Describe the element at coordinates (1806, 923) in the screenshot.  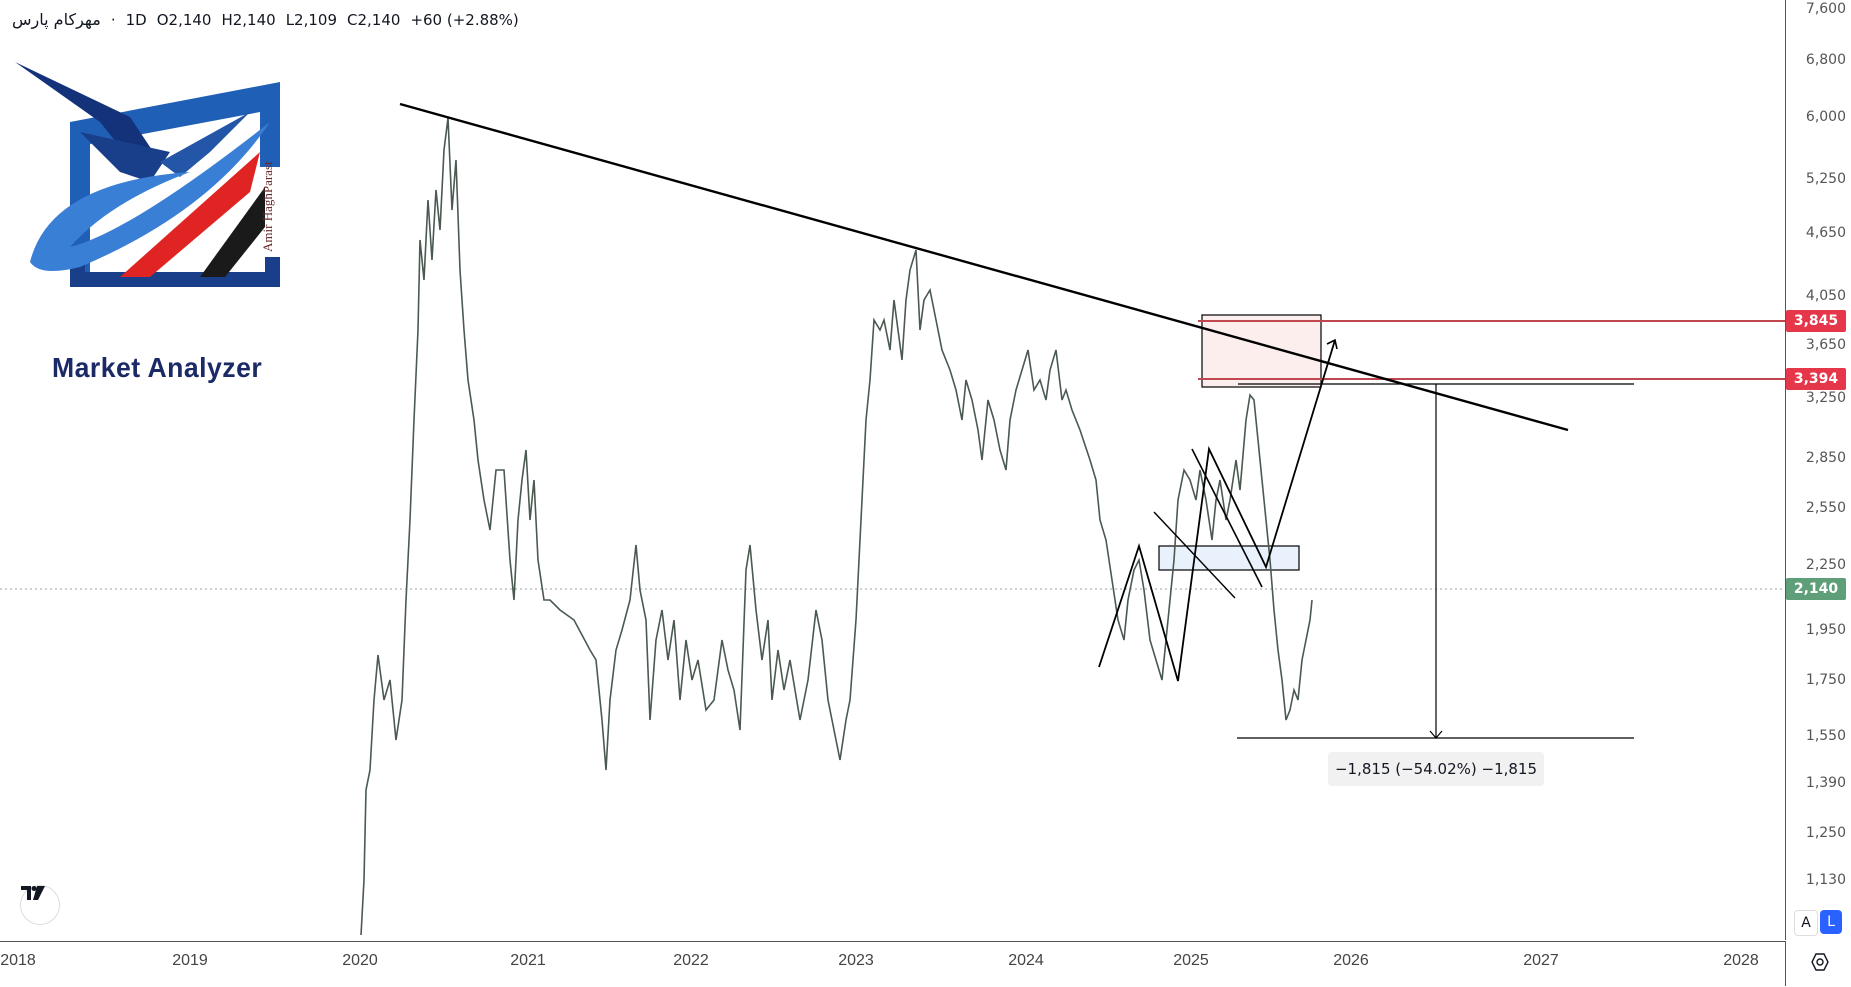
I see `auto-scale-button: A` at that location.